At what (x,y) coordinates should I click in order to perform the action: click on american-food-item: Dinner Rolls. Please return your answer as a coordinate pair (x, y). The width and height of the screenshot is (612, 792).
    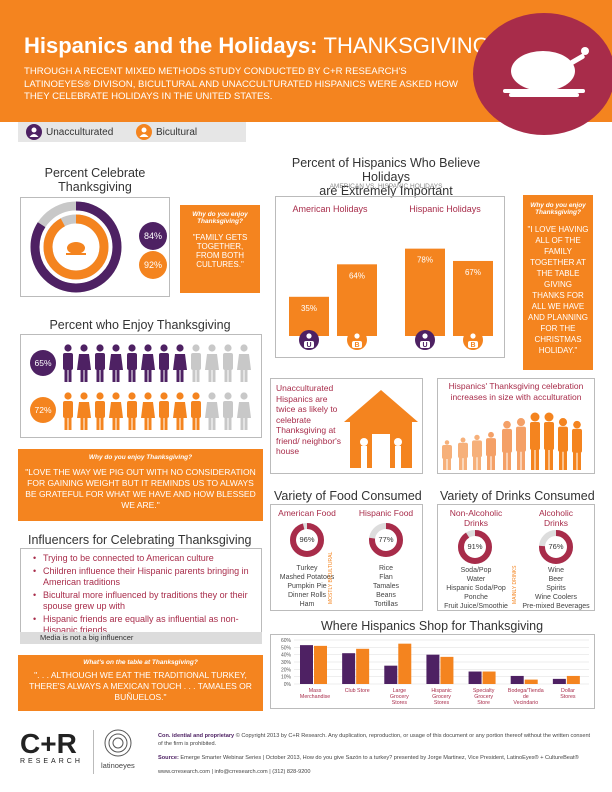
    Looking at the image, I should click on (307, 595).